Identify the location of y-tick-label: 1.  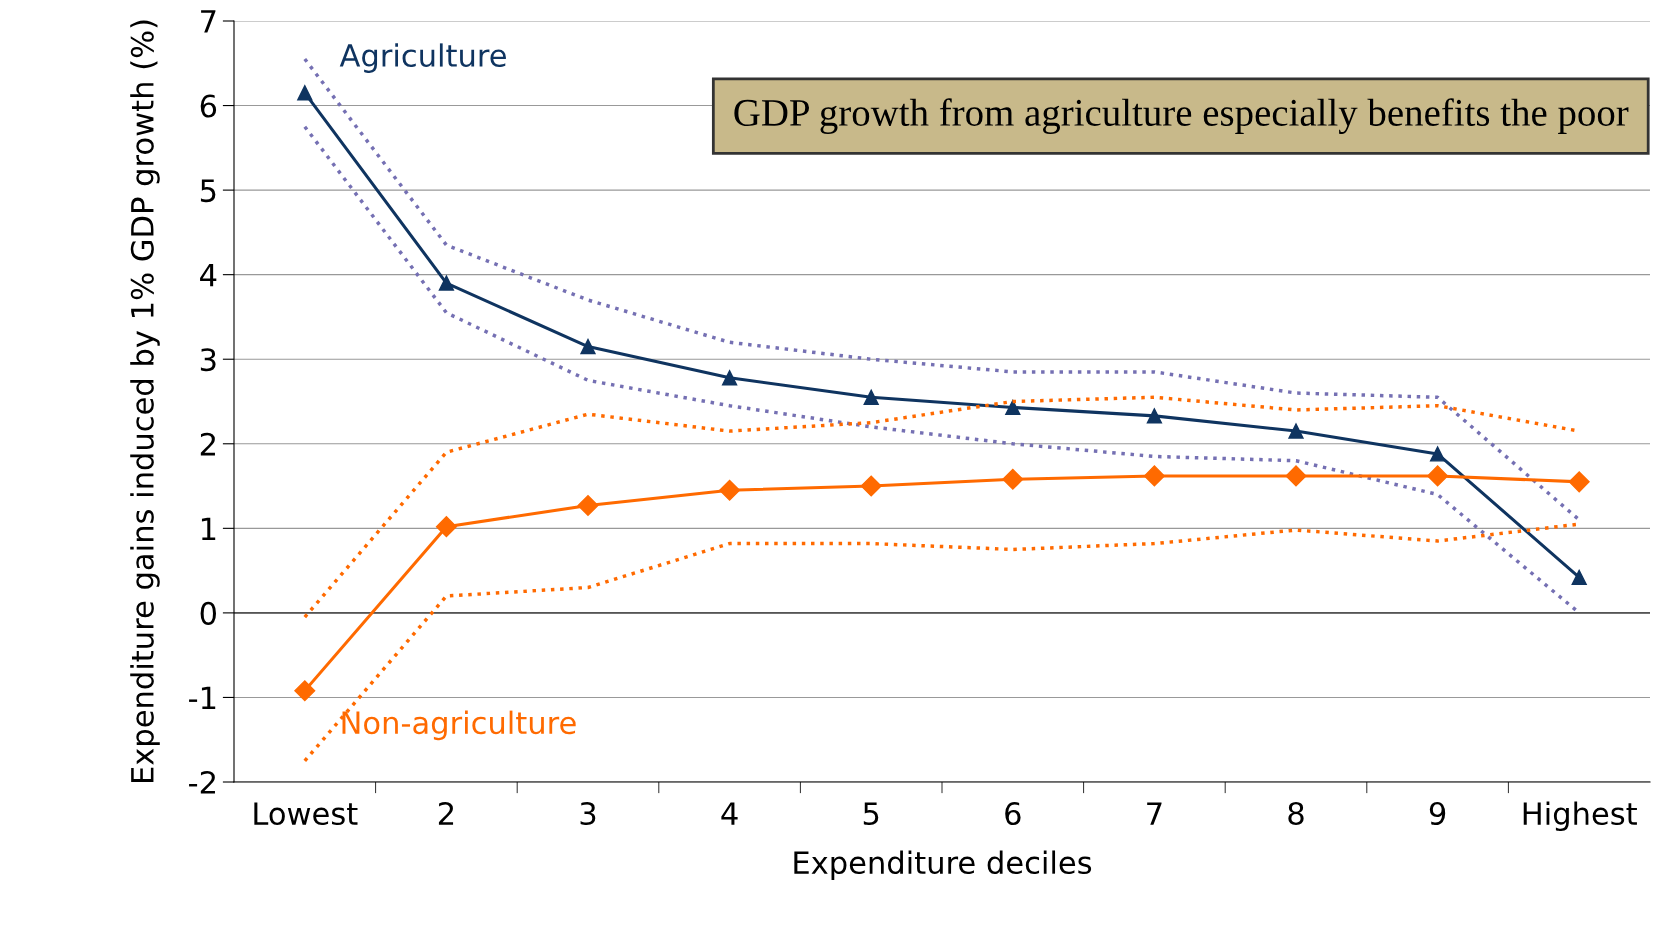
(208, 528).